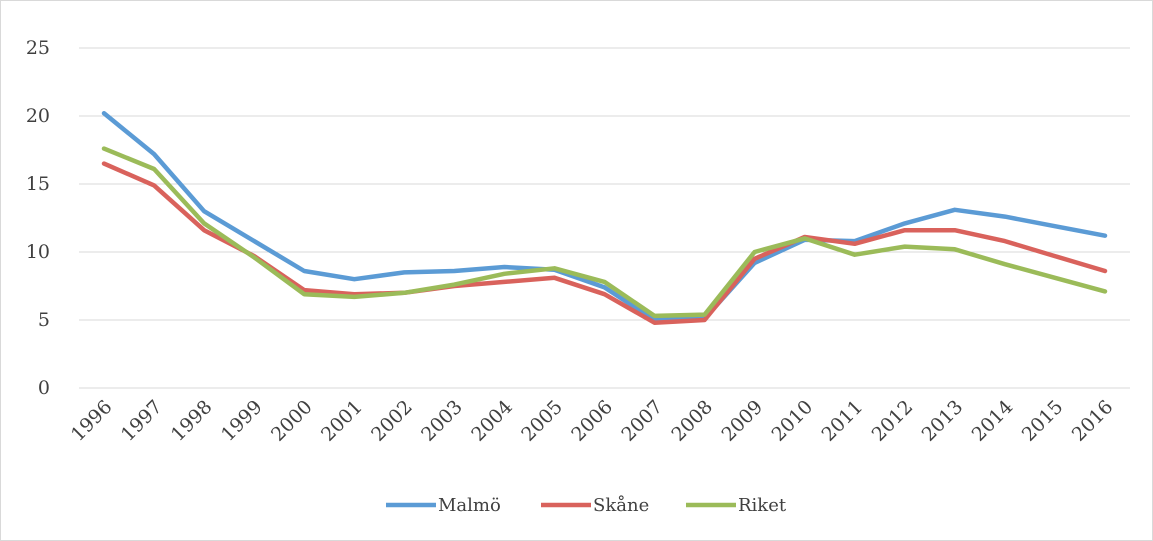  Describe the element at coordinates (92, 421) in the screenshot. I see `x-tick-label: 1996` at that location.